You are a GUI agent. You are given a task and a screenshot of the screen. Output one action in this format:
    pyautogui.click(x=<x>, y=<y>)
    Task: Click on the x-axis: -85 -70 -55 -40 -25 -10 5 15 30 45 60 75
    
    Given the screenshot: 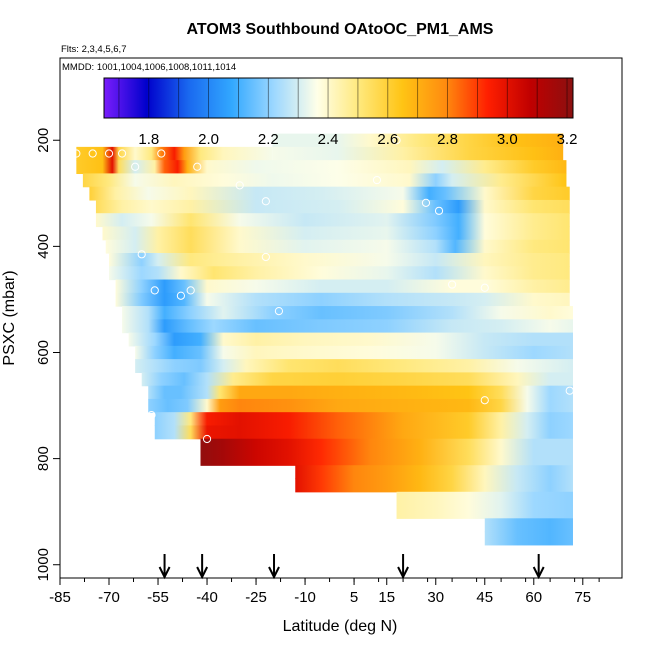 What is the action you would take?
    pyautogui.click(x=324, y=592)
    